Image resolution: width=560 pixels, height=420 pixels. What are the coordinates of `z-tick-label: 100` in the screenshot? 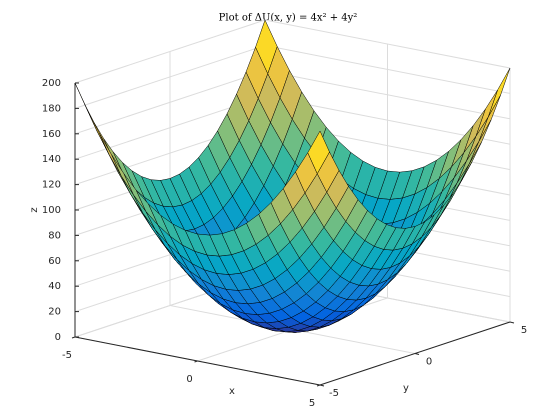 It's located at (51, 210).